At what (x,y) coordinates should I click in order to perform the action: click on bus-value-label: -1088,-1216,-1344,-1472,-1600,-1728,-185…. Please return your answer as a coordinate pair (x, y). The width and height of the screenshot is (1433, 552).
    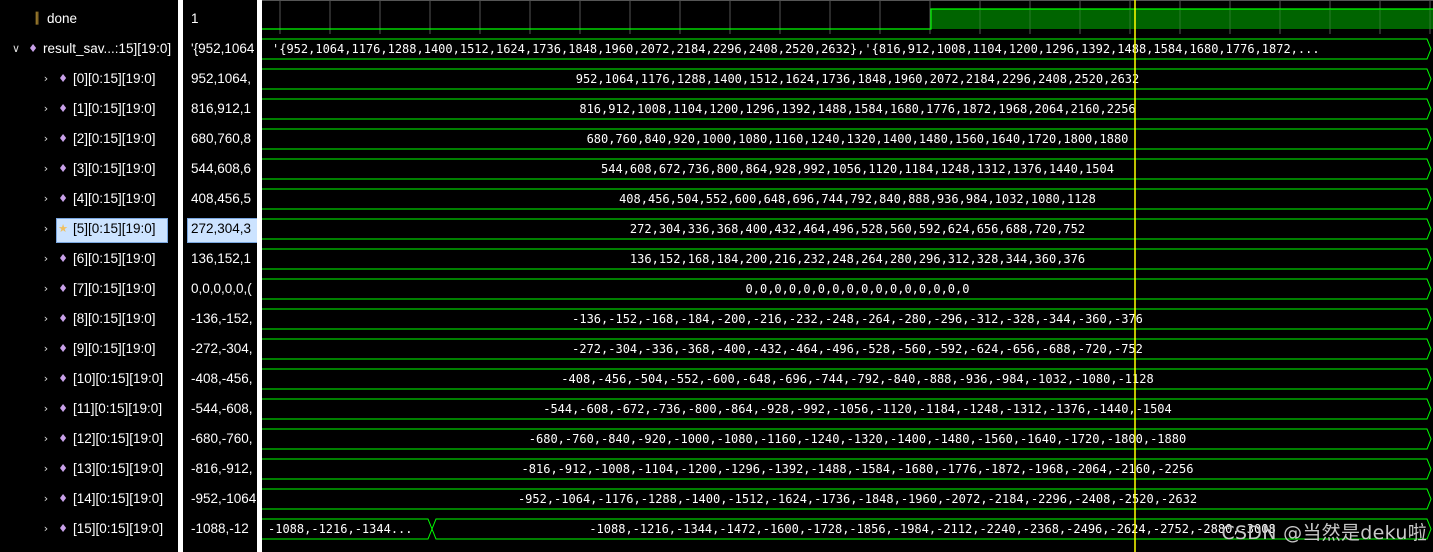
    Looking at the image, I should click on (932, 529).